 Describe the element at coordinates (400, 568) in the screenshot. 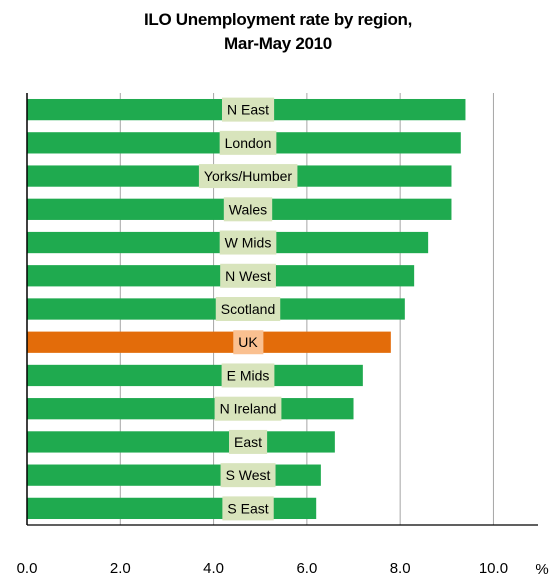

I see `x-tick-label: 8.0` at that location.